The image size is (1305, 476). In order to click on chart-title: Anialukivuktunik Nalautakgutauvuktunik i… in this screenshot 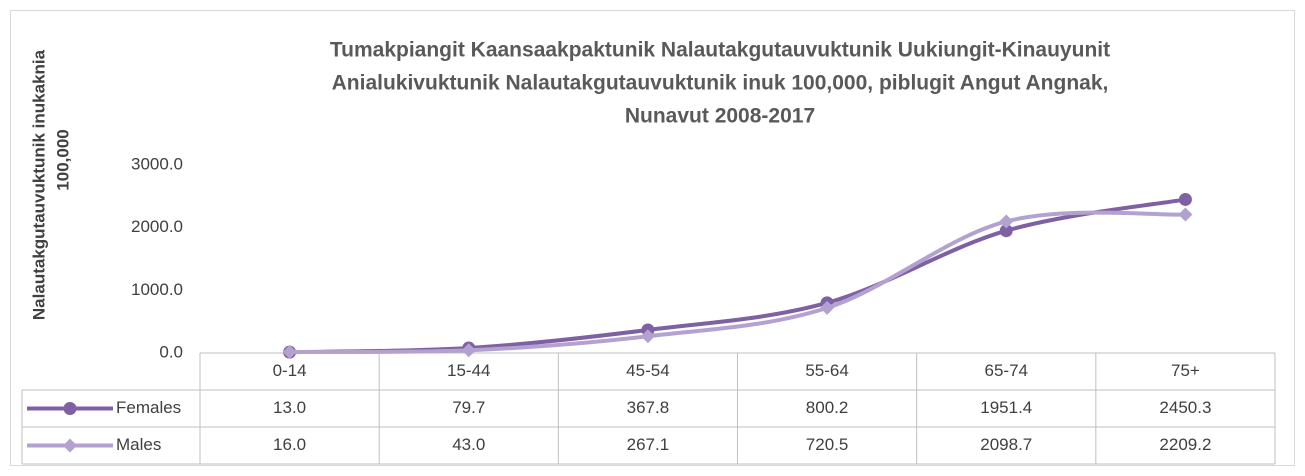, I will do `click(720, 83)`.